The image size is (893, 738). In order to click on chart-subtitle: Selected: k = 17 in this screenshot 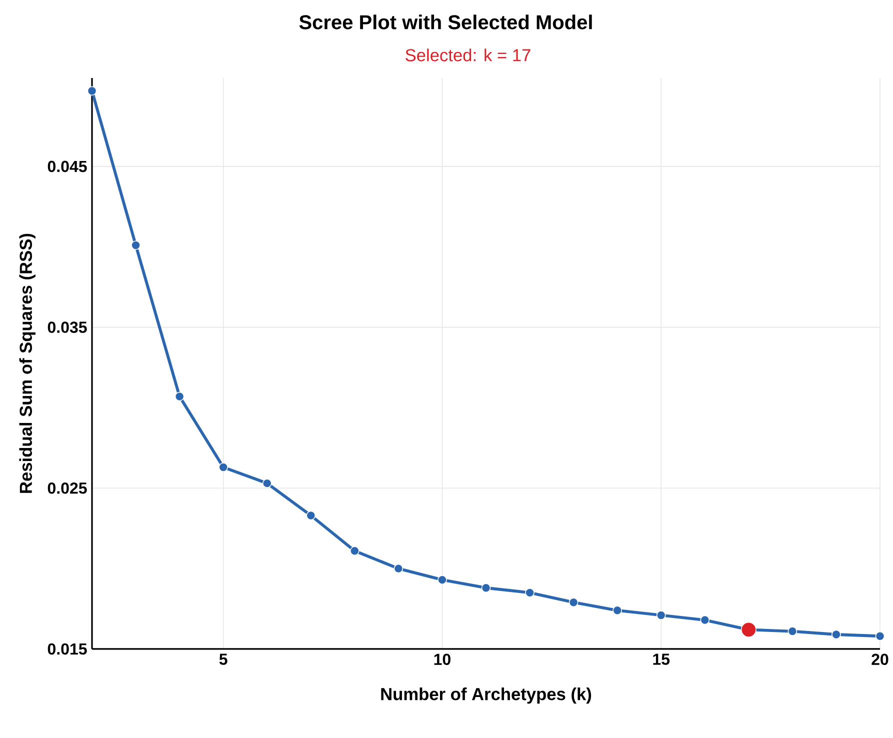, I will do `click(468, 55)`.